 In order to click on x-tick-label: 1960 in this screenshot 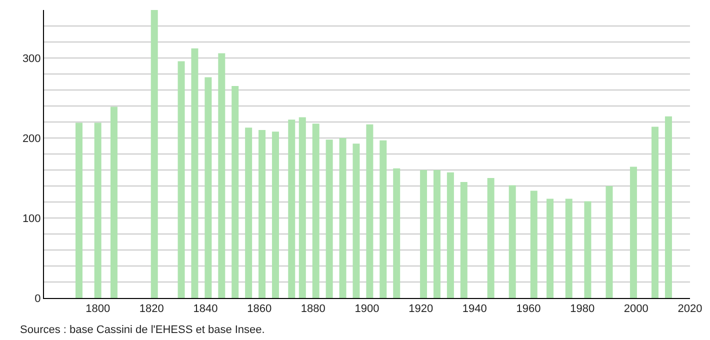, I will do `click(528, 309)`.